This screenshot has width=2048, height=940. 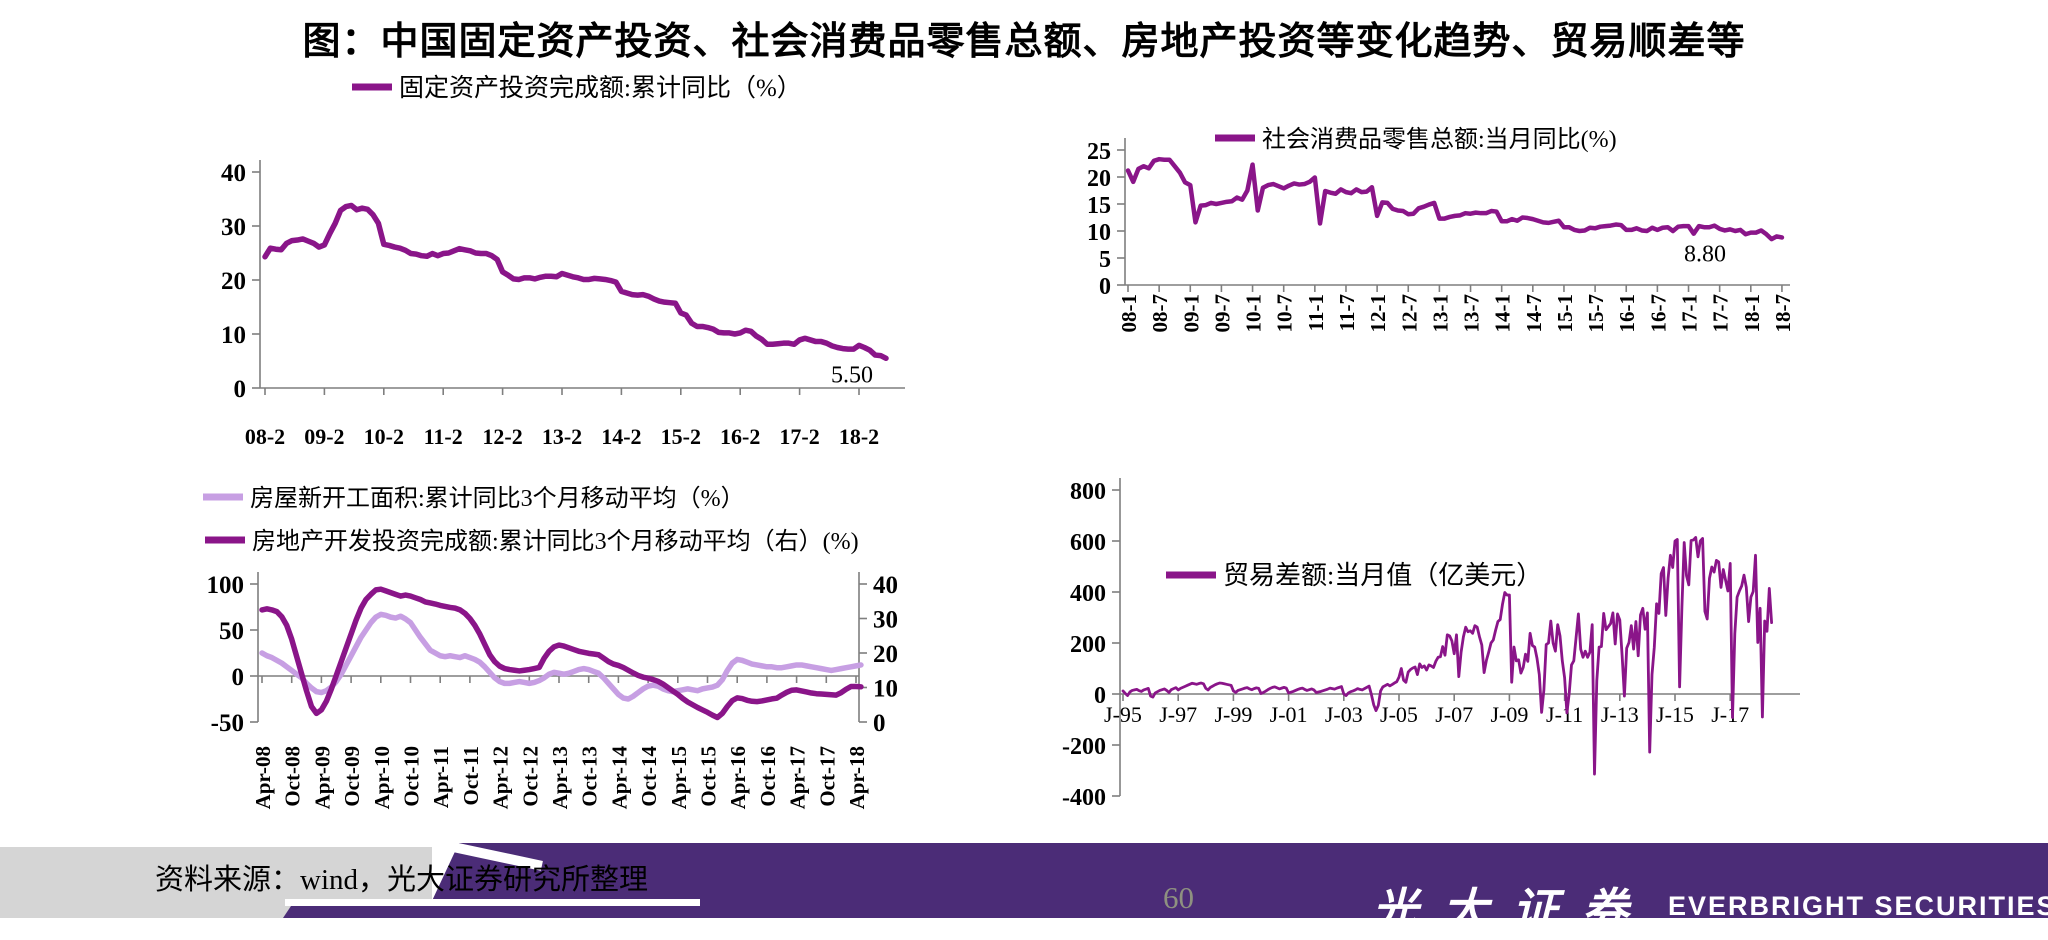 What do you see at coordinates (619, 778) in the screenshot?
I see `x-tick-label: Apr-14` at bounding box center [619, 778].